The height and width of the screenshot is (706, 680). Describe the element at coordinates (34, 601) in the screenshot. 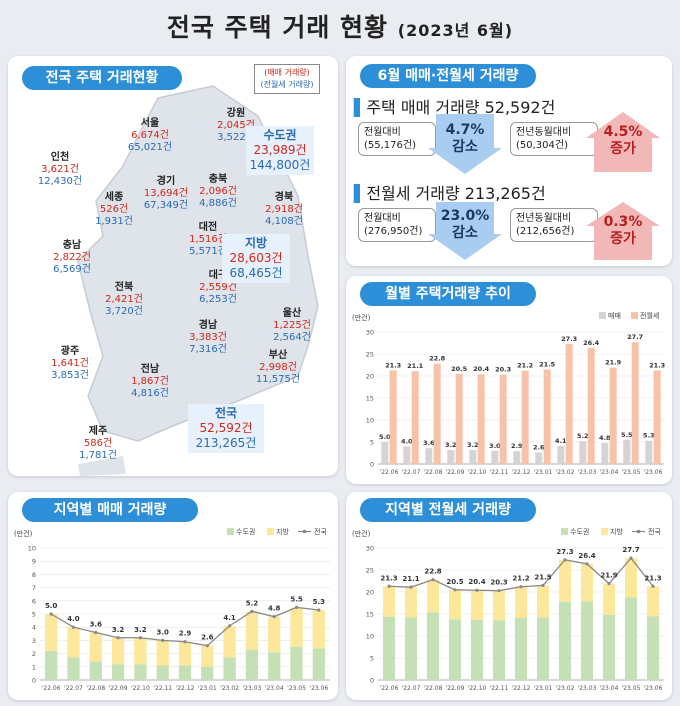

I see `y-tick-label: 6` at that location.